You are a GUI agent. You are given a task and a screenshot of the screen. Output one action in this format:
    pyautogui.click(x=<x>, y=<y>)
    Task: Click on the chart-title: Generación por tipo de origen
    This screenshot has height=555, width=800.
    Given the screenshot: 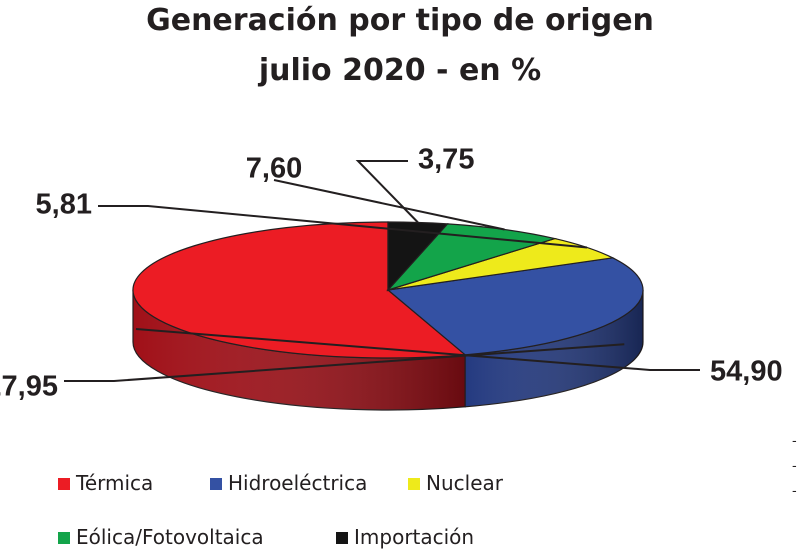 What is the action you would take?
    pyautogui.click(x=400, y=20)
    